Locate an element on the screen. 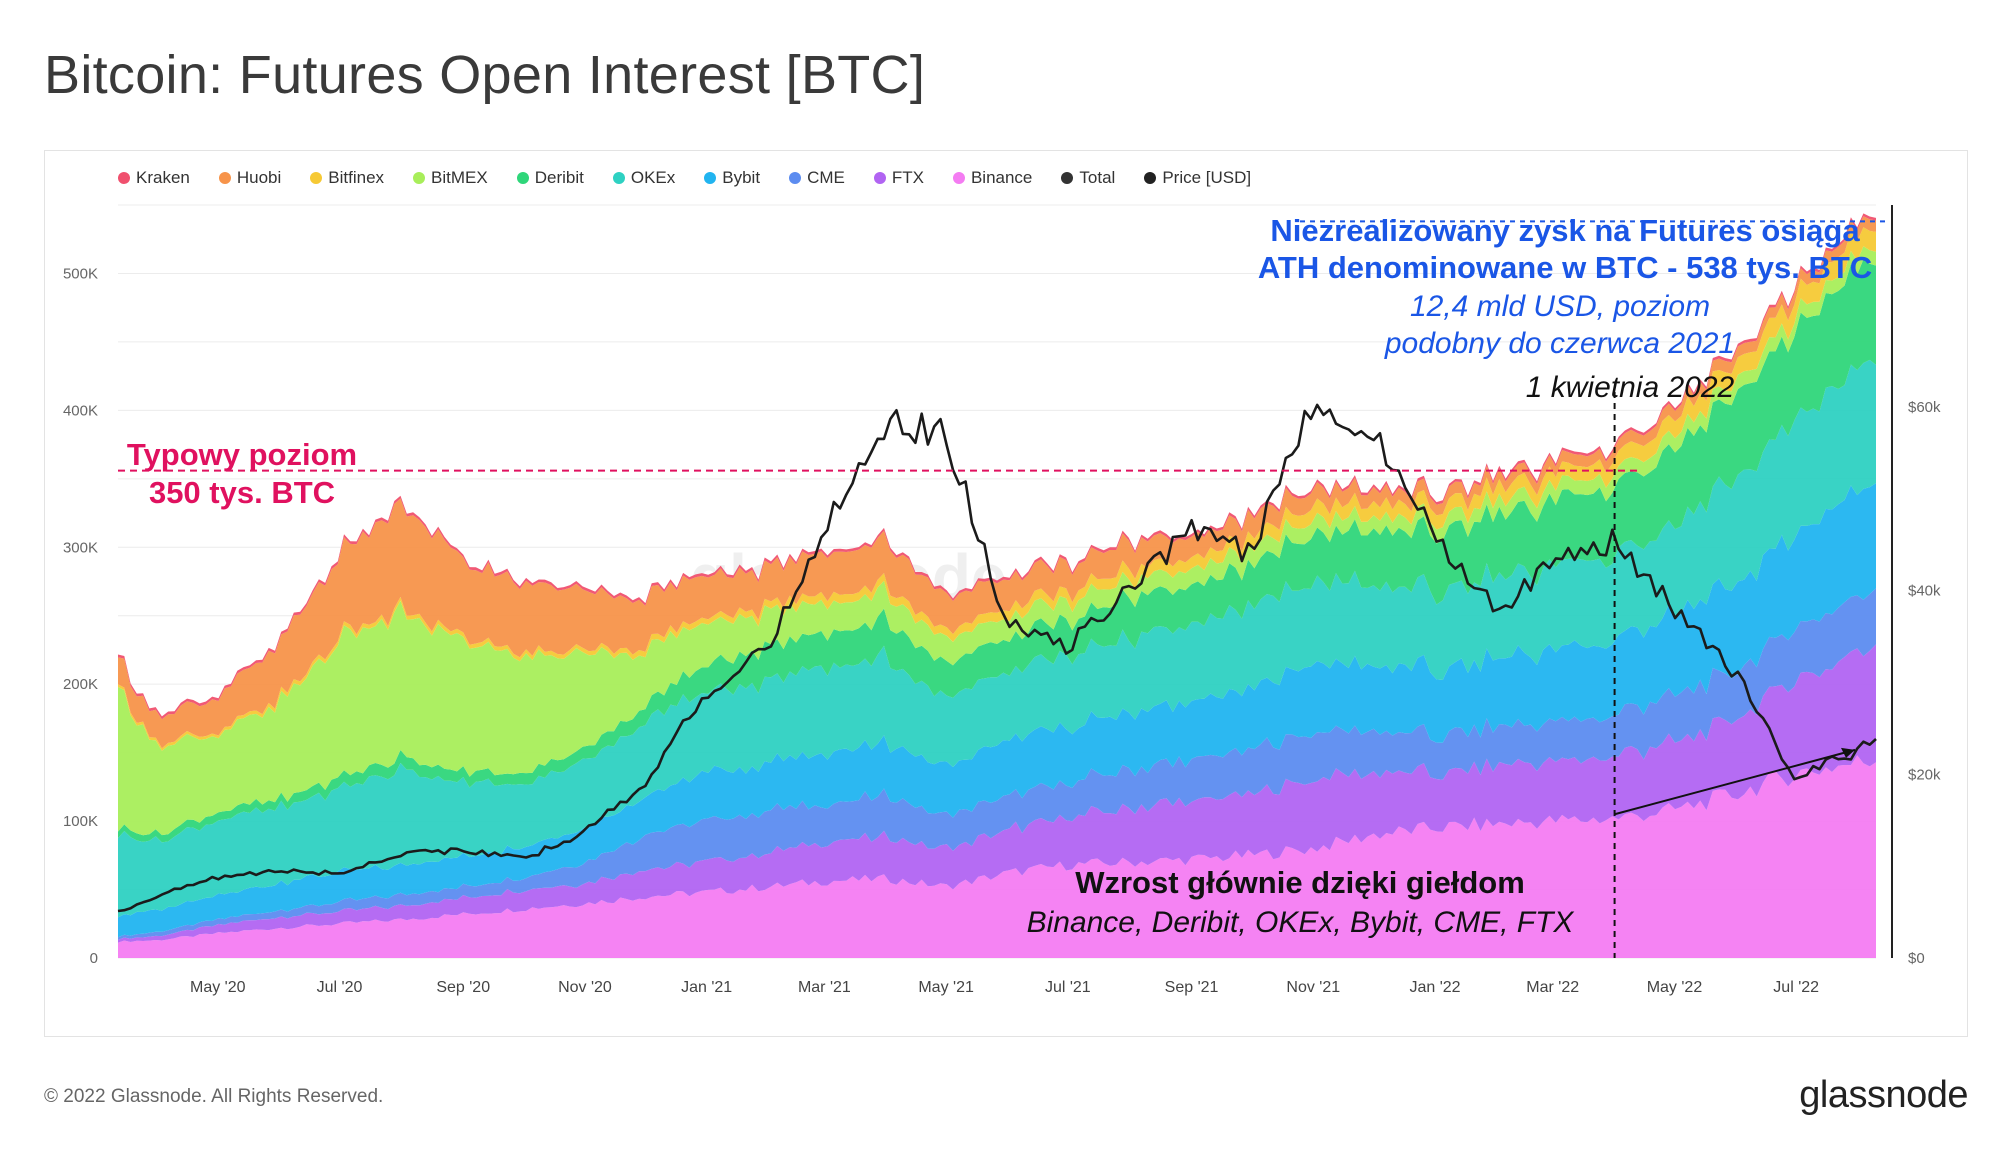  legend-item-bybit: Bybit is located at coordinates (732, 178).